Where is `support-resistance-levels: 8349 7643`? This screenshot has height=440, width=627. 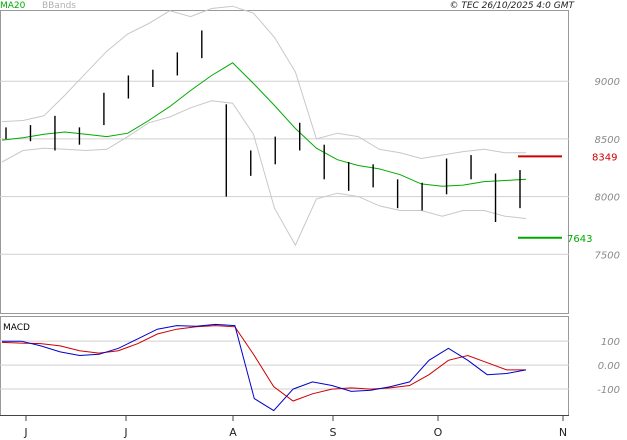 support-resistance-levels: 8349 7643 is located at coordinates (567, 198).